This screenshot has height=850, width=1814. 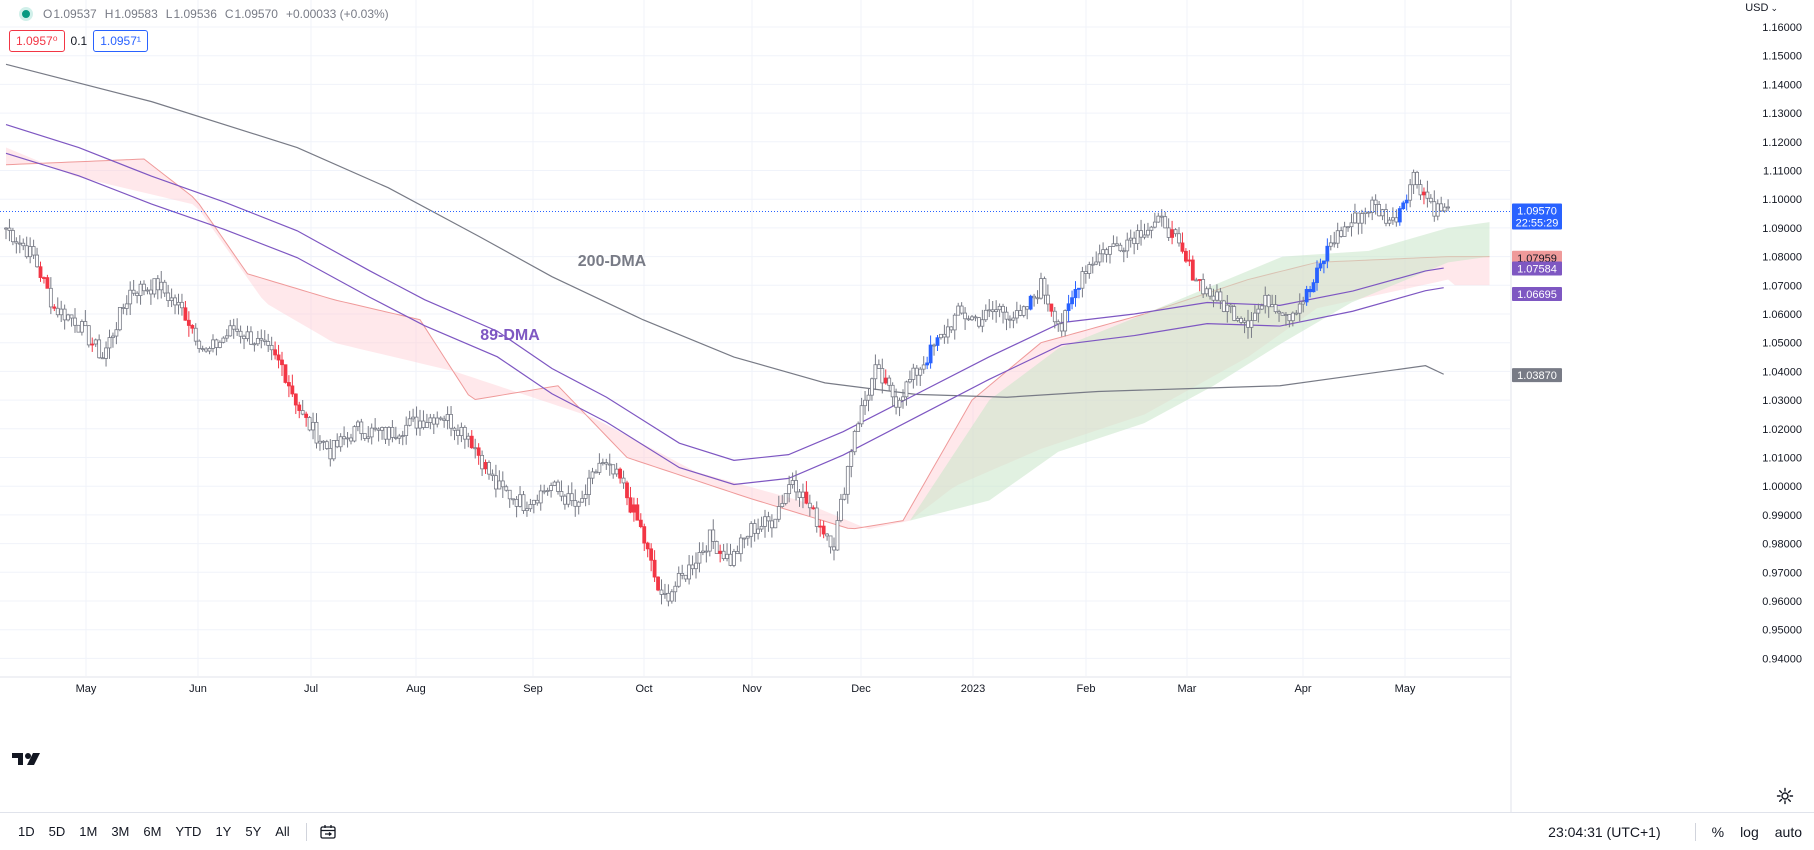 What do you see at coordinates (27, 759) in the screenshot?
I see `tradingview-logo-icon` at bounding box center [27, 759].